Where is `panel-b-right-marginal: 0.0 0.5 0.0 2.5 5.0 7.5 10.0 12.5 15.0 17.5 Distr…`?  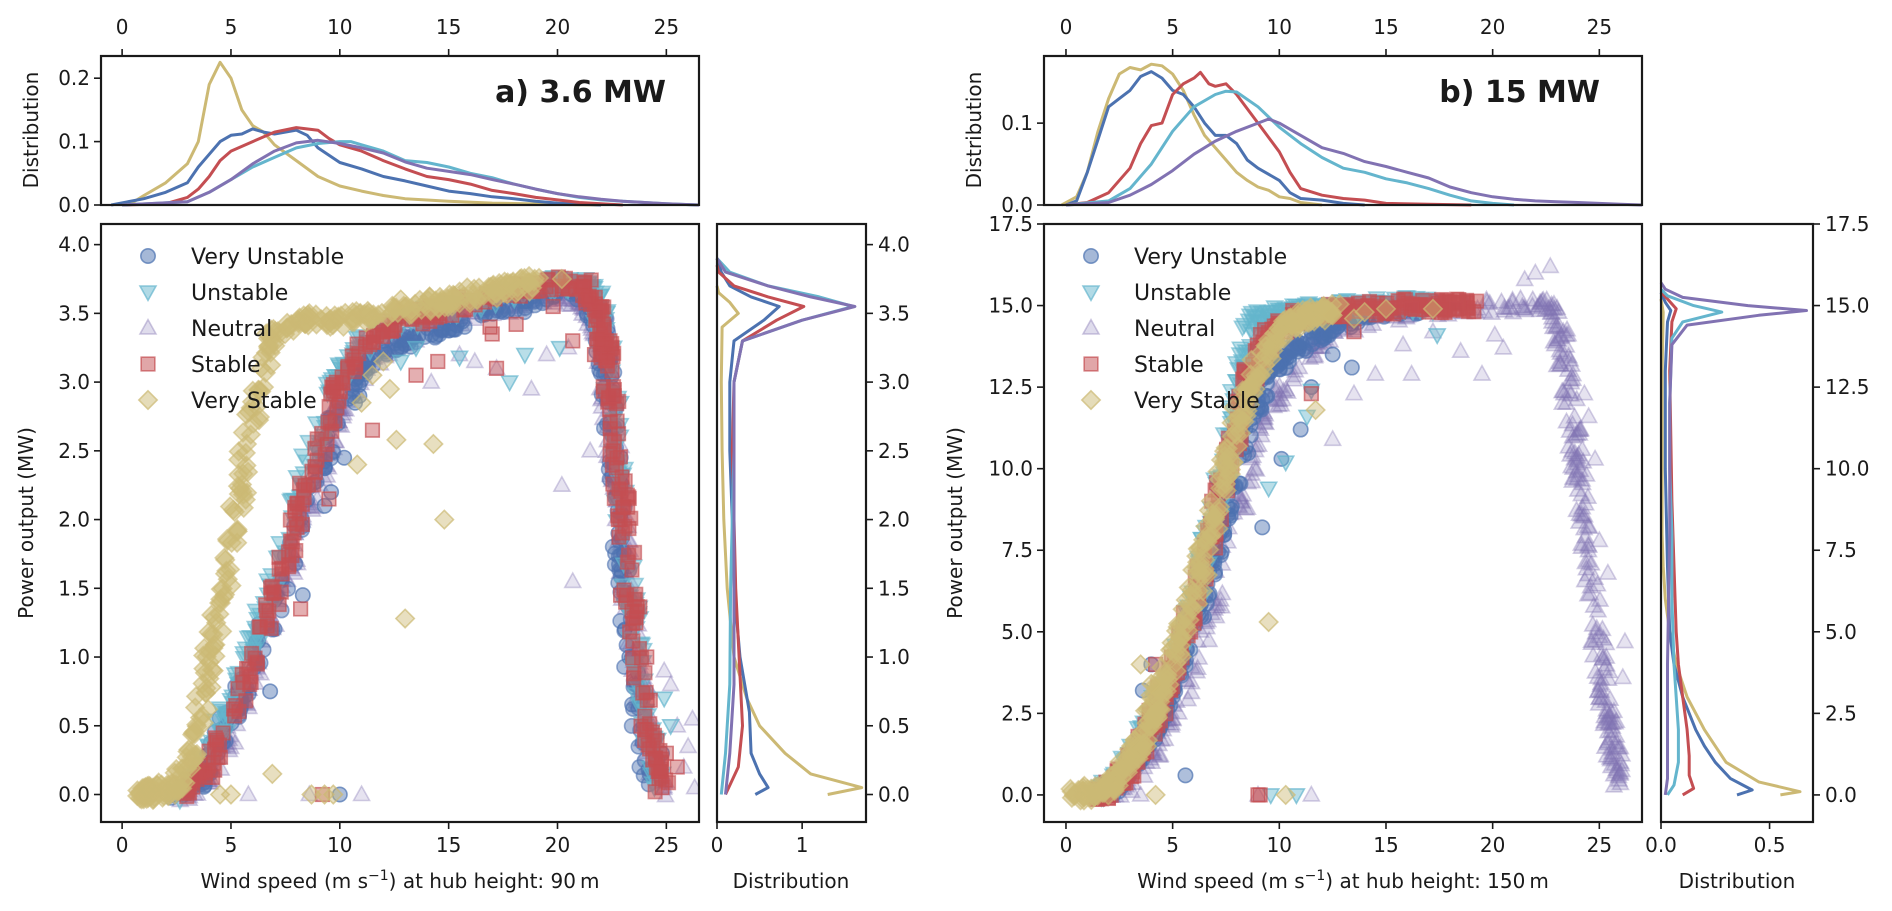
panel-b-right-marginal: 0.0 0.5 0.0 2.5 5.0 7.5 10.0 12.5 15.0 17.5 Distr… is located at coordinates (1757, 552).